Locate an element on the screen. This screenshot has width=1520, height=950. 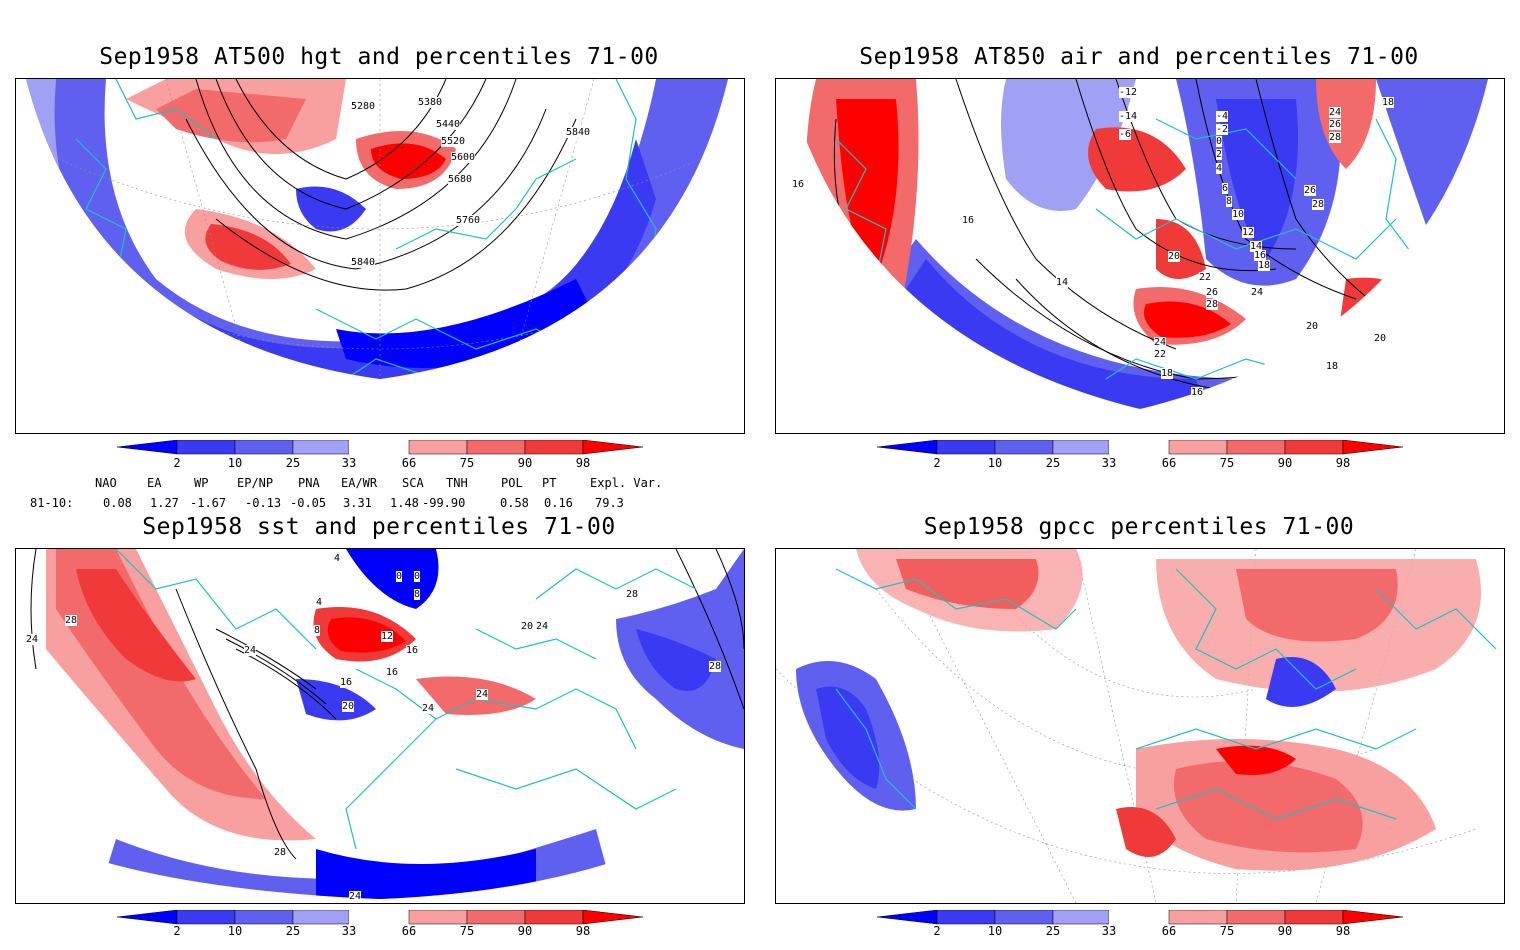
index-row-label: 81-10: is located at coordinates (52, 503).